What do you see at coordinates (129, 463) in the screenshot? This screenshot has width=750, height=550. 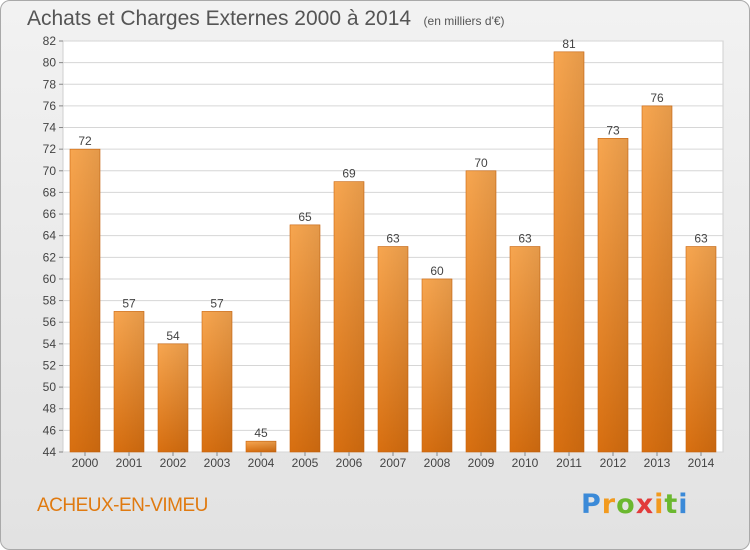 I see `x-tick-label: 2001` at bounding box center [129, 463].